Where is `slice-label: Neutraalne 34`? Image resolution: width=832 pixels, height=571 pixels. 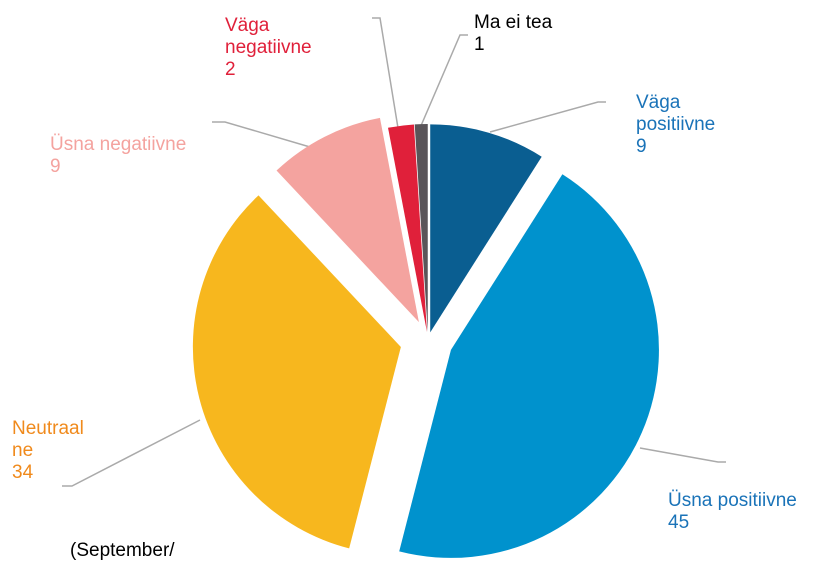 slice-label: Neutraalne 34 is located at coordinates (48, 451).